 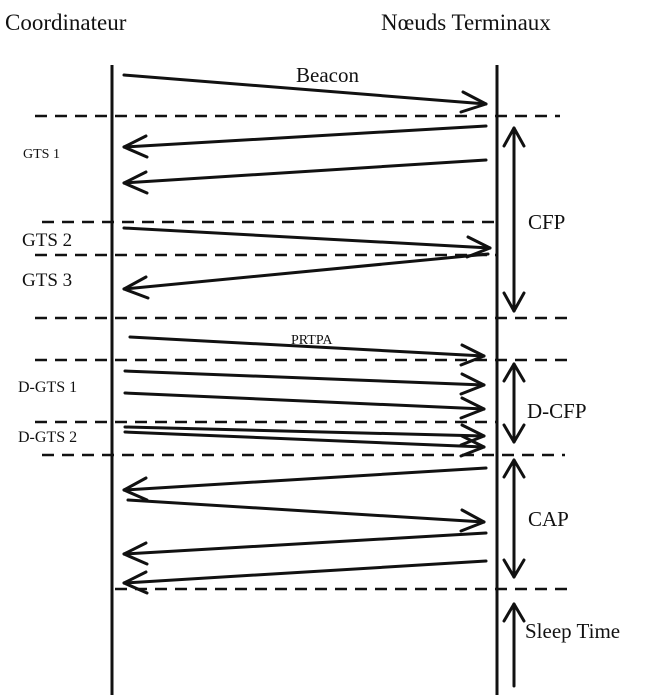 What do you see at coordinates (466, 22) in the screenshot?
I see `terminal-nodes-header: Nœuds Terminaux` at bounding box center [466, 22].